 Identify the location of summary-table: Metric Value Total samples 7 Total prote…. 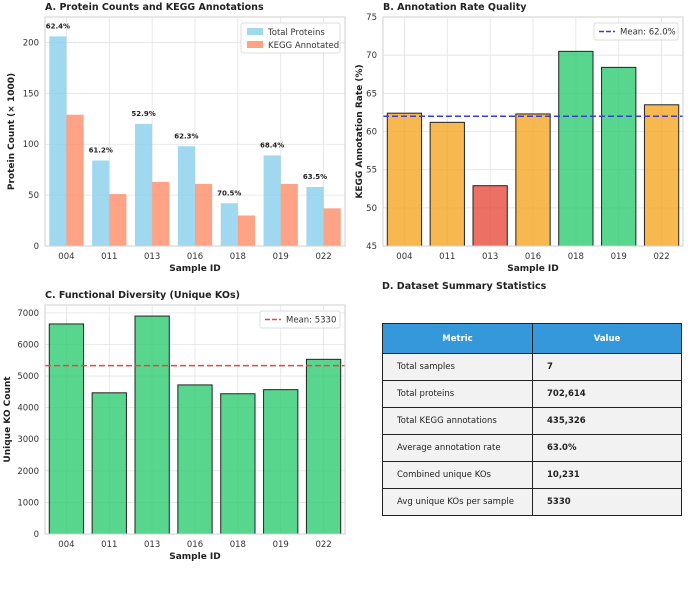
(532, 419).